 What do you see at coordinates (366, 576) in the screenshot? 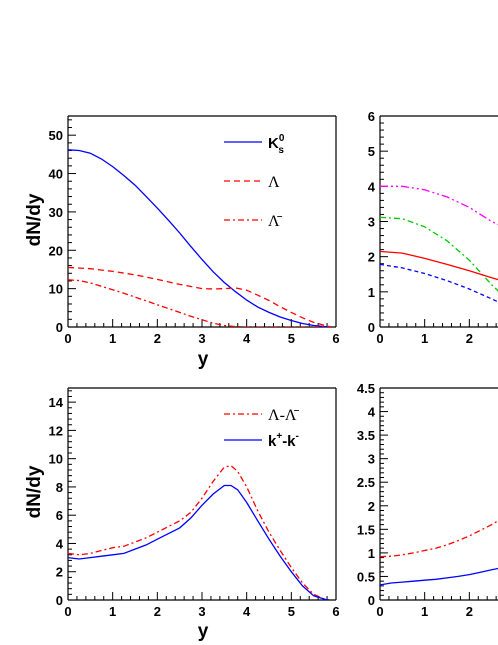
I see `y-tick-label: 0.5` at bounding box center [366, 576].